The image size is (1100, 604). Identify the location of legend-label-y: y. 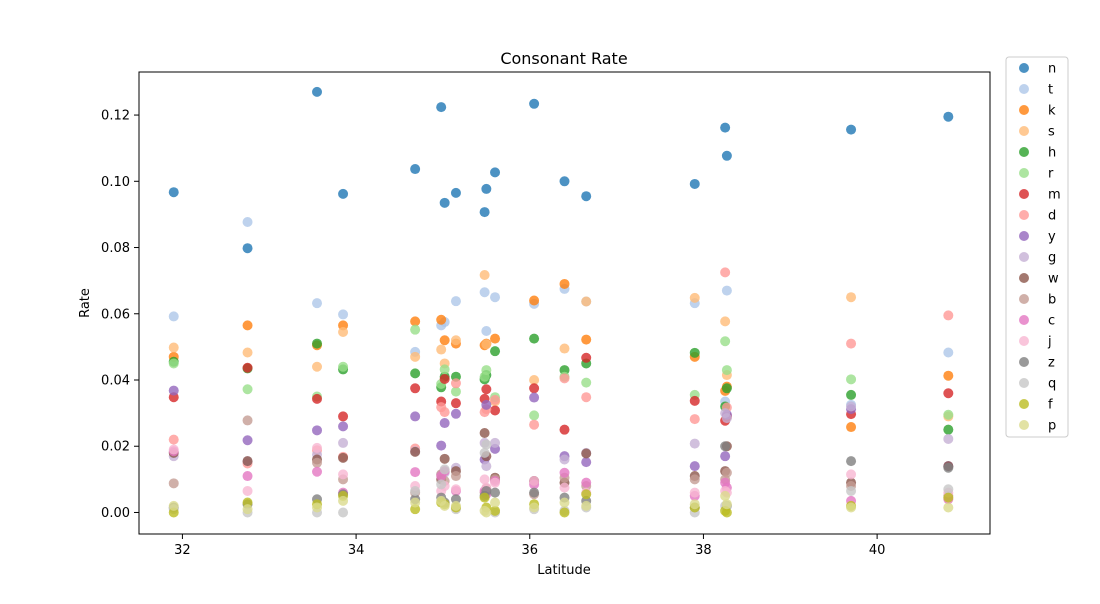
(1052, 237).